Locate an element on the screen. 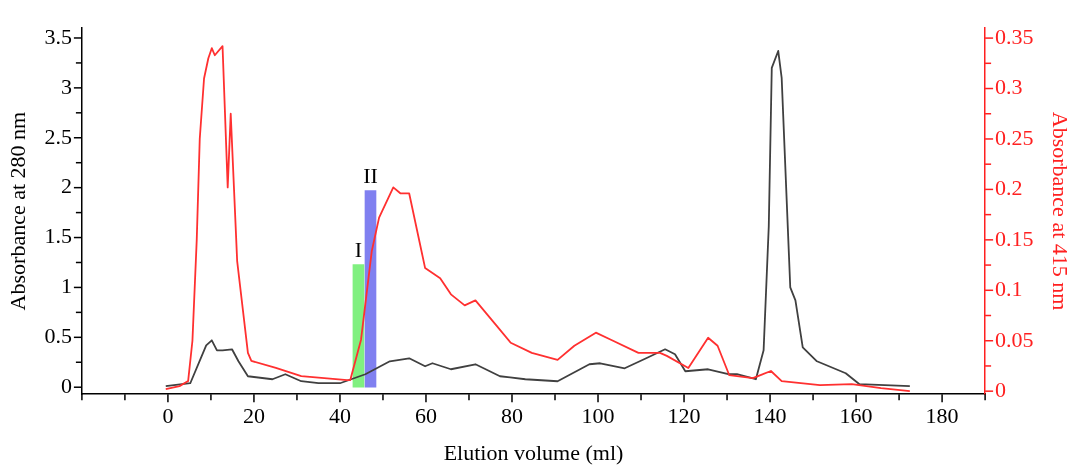  y2-tick-label: 0.35 is located at coordinates (1014, 36).